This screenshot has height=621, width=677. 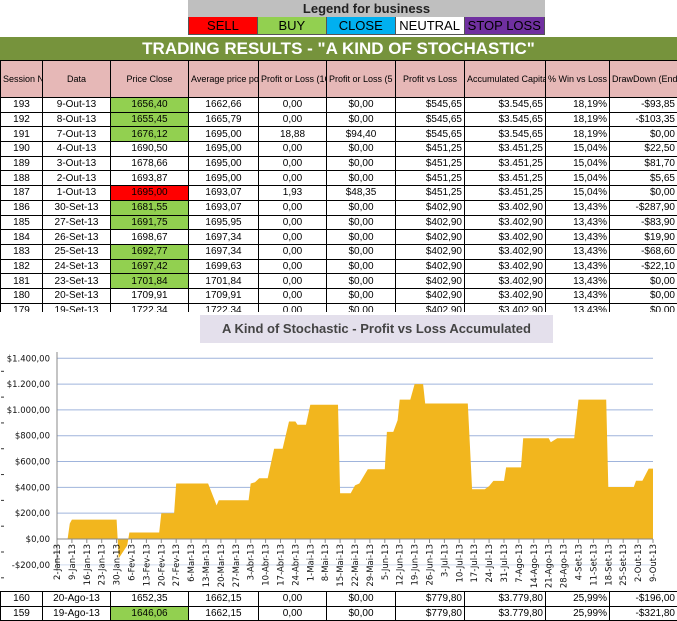 What do you see at coordinates (223, 25) in the screenshot?
I see `legend-item-sell: SELL` at bounding box center [223, 25].